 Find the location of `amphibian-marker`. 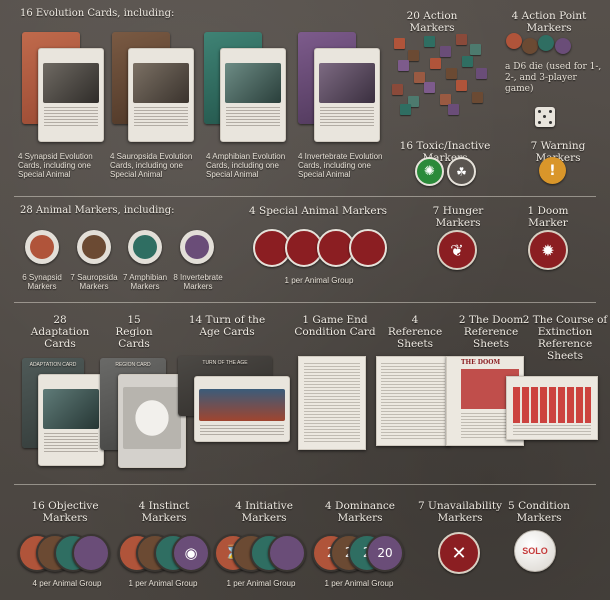

amphibian-marker is located at coordinates (145, 247).